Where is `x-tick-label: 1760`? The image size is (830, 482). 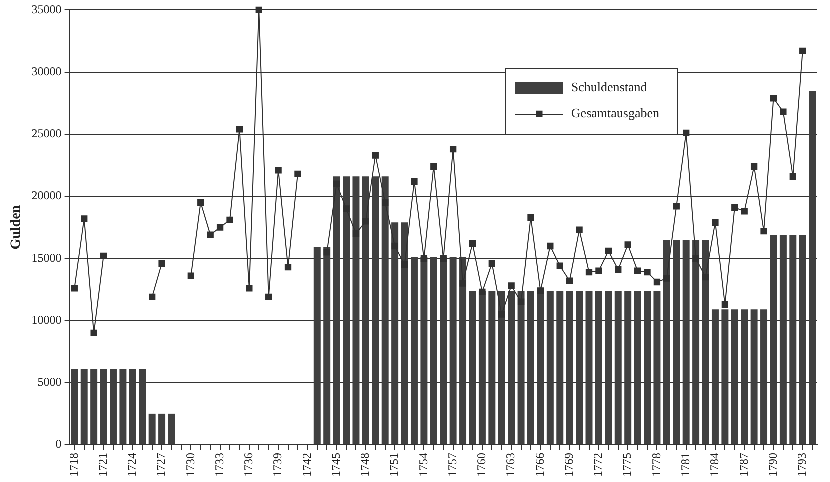
x-tick-label: 1760 is located at coordinates (481, 465).